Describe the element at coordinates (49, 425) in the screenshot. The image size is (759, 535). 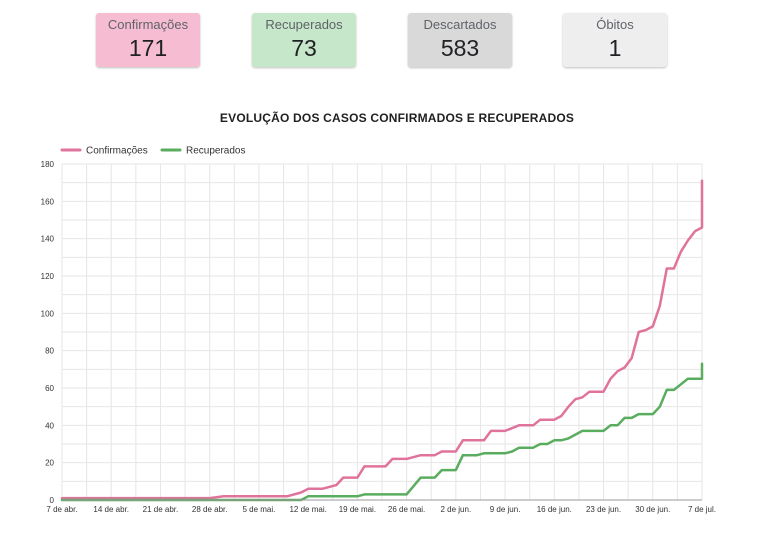
I see `y-tick-label: 40` at that location.